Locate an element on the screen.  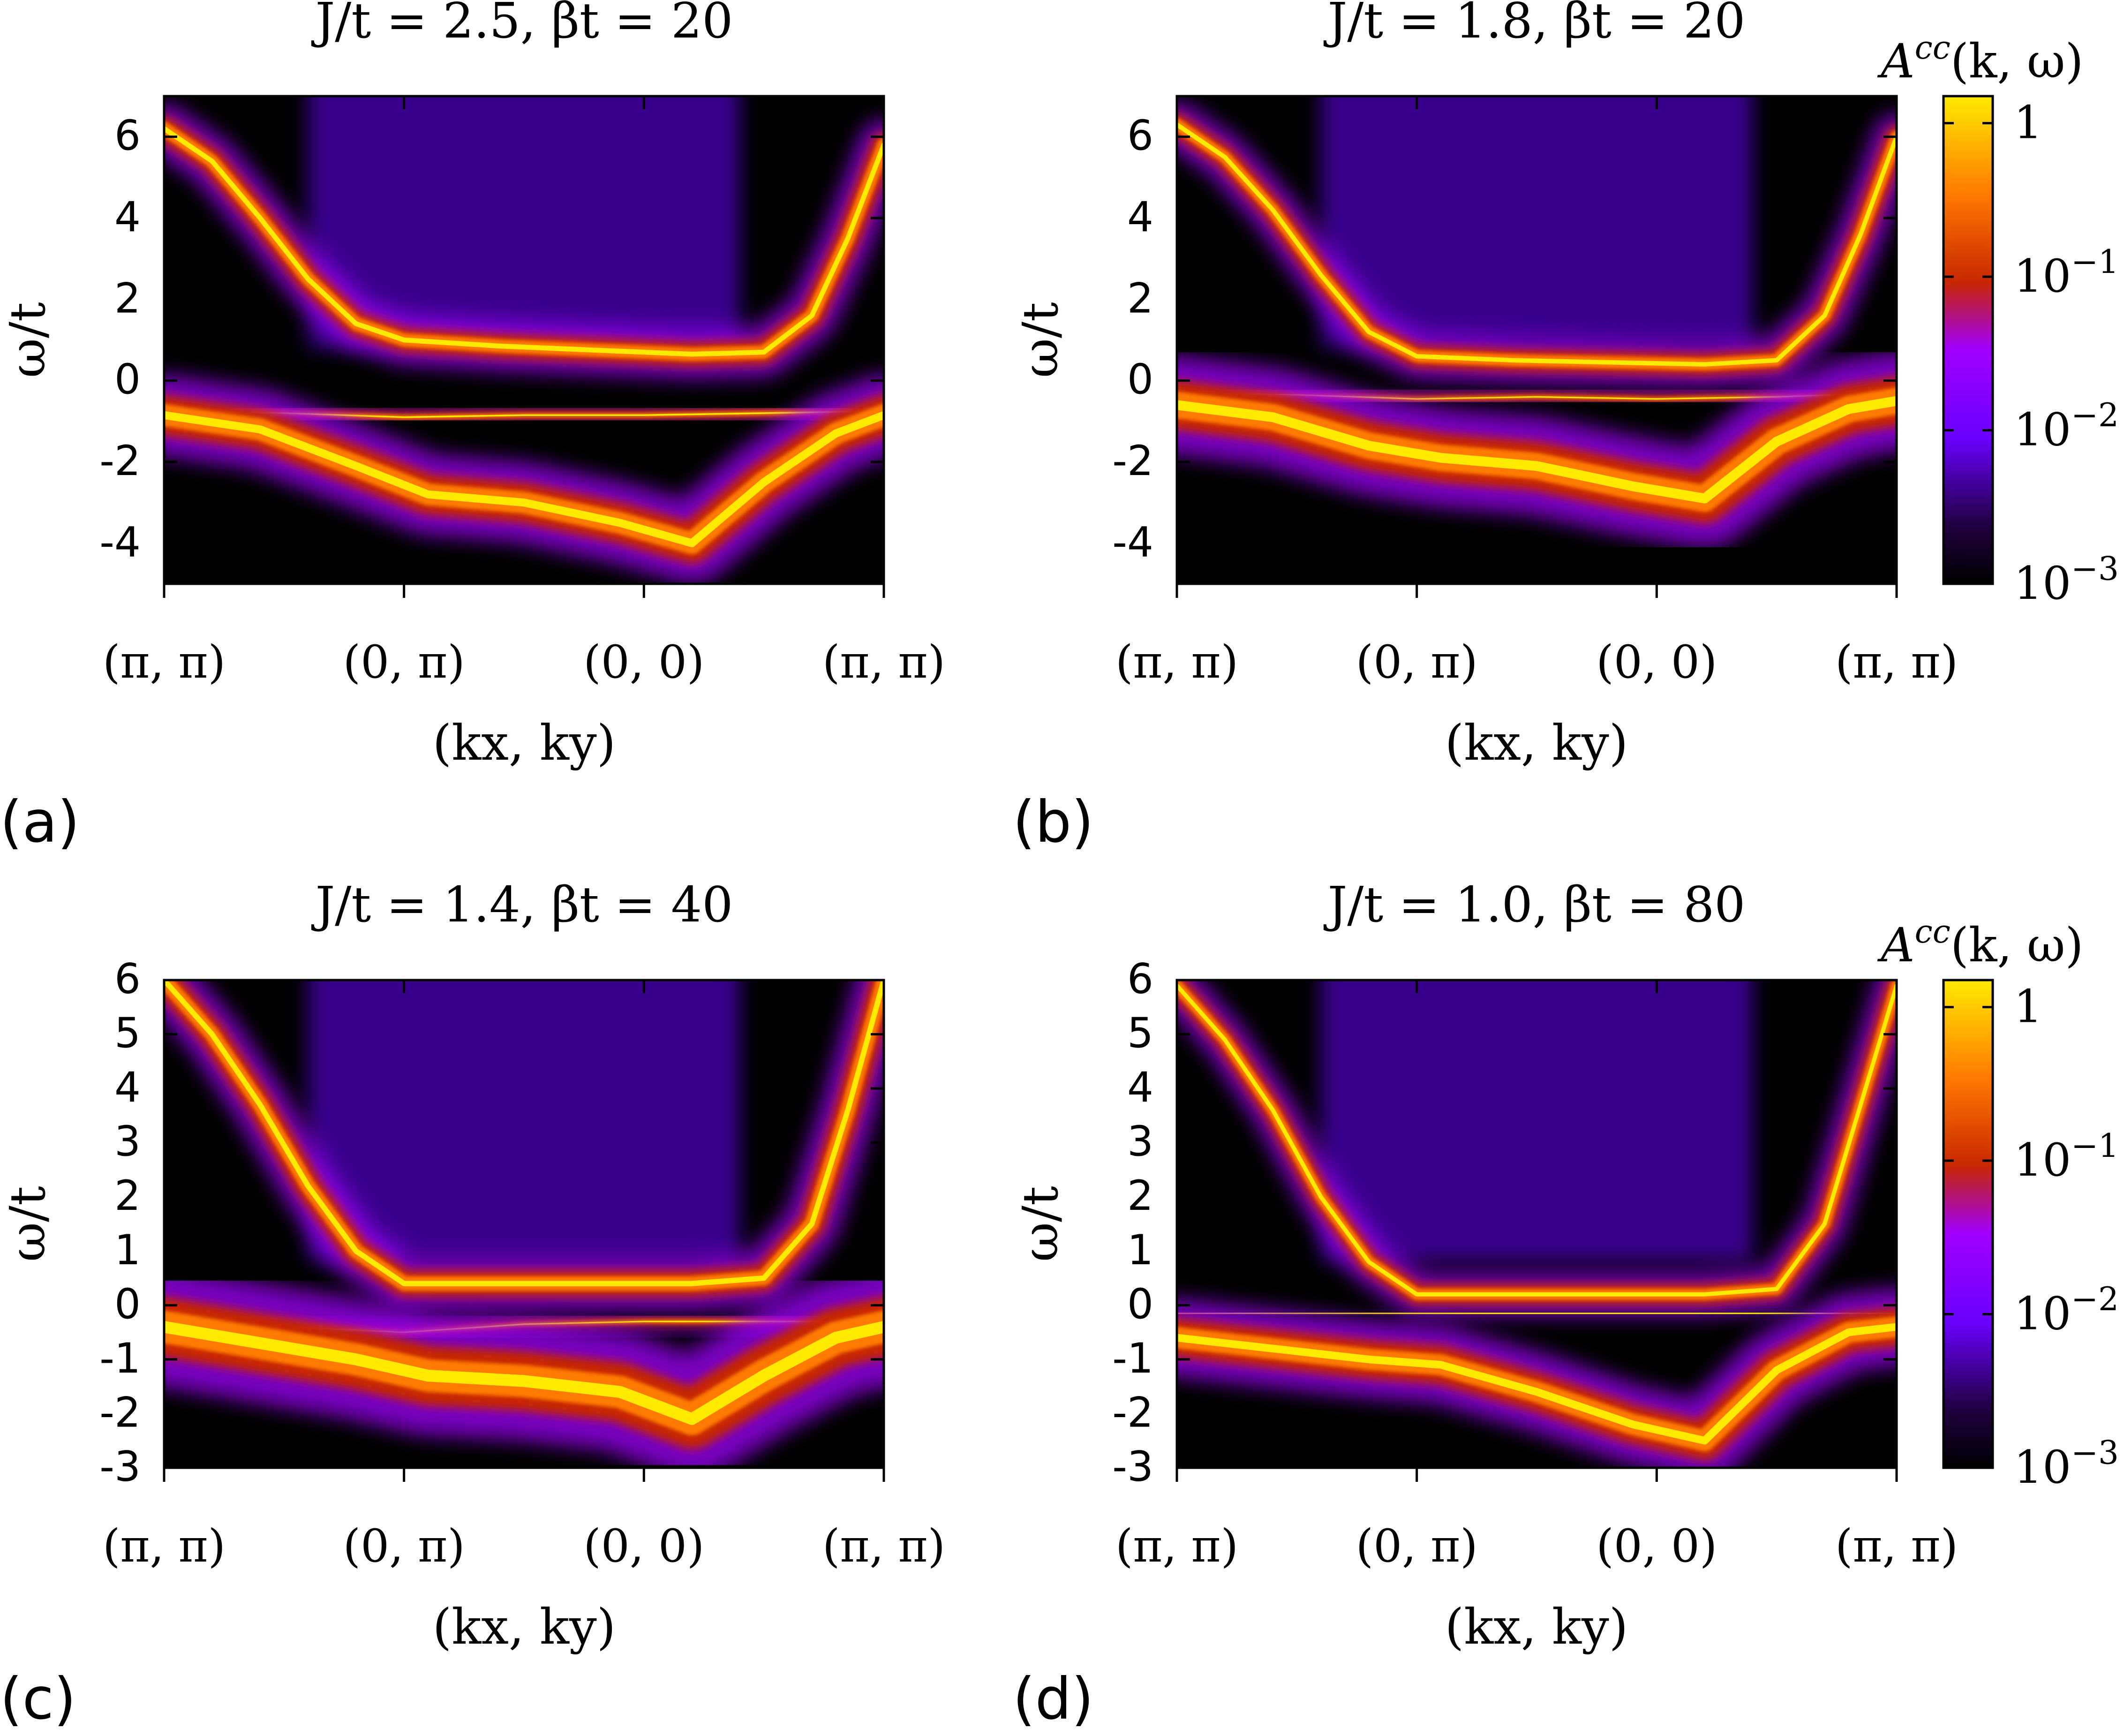
panel-title: J/t = 1.0, βt = 80 is located at coordinates (1535, 904).